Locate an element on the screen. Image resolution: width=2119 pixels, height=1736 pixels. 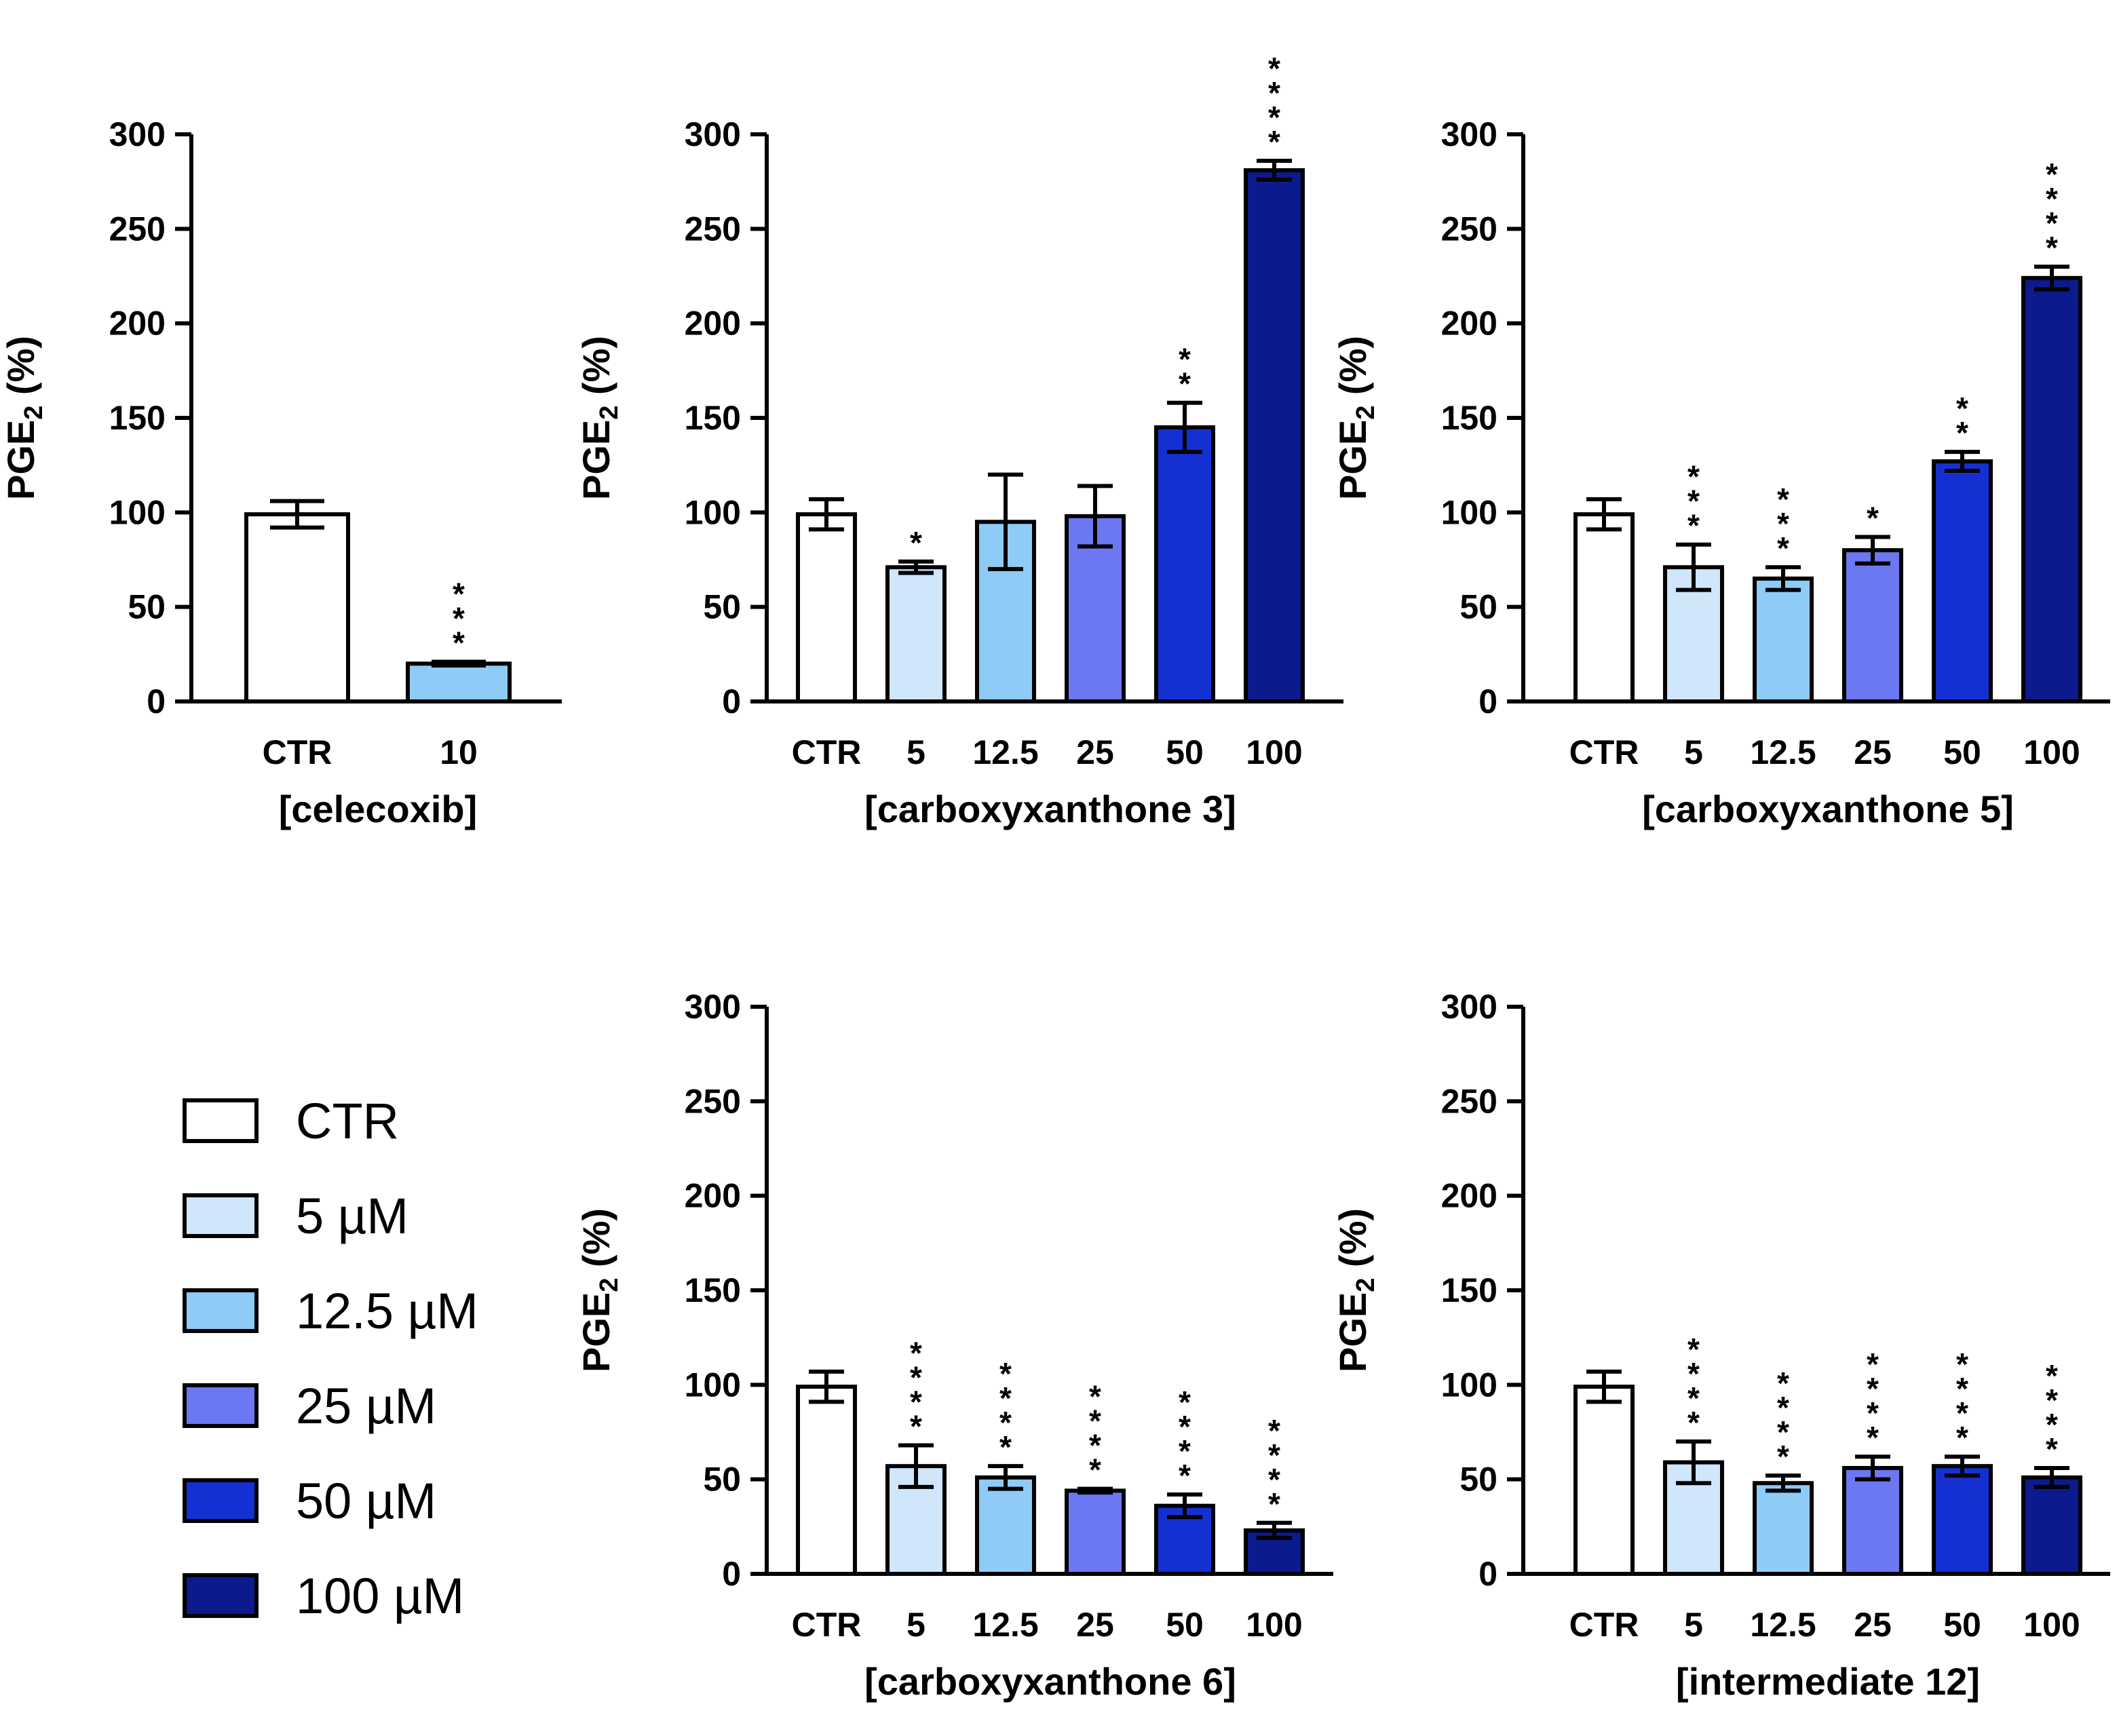
x-tick-label: 12.5 is located at coordinates (1005, 1625).